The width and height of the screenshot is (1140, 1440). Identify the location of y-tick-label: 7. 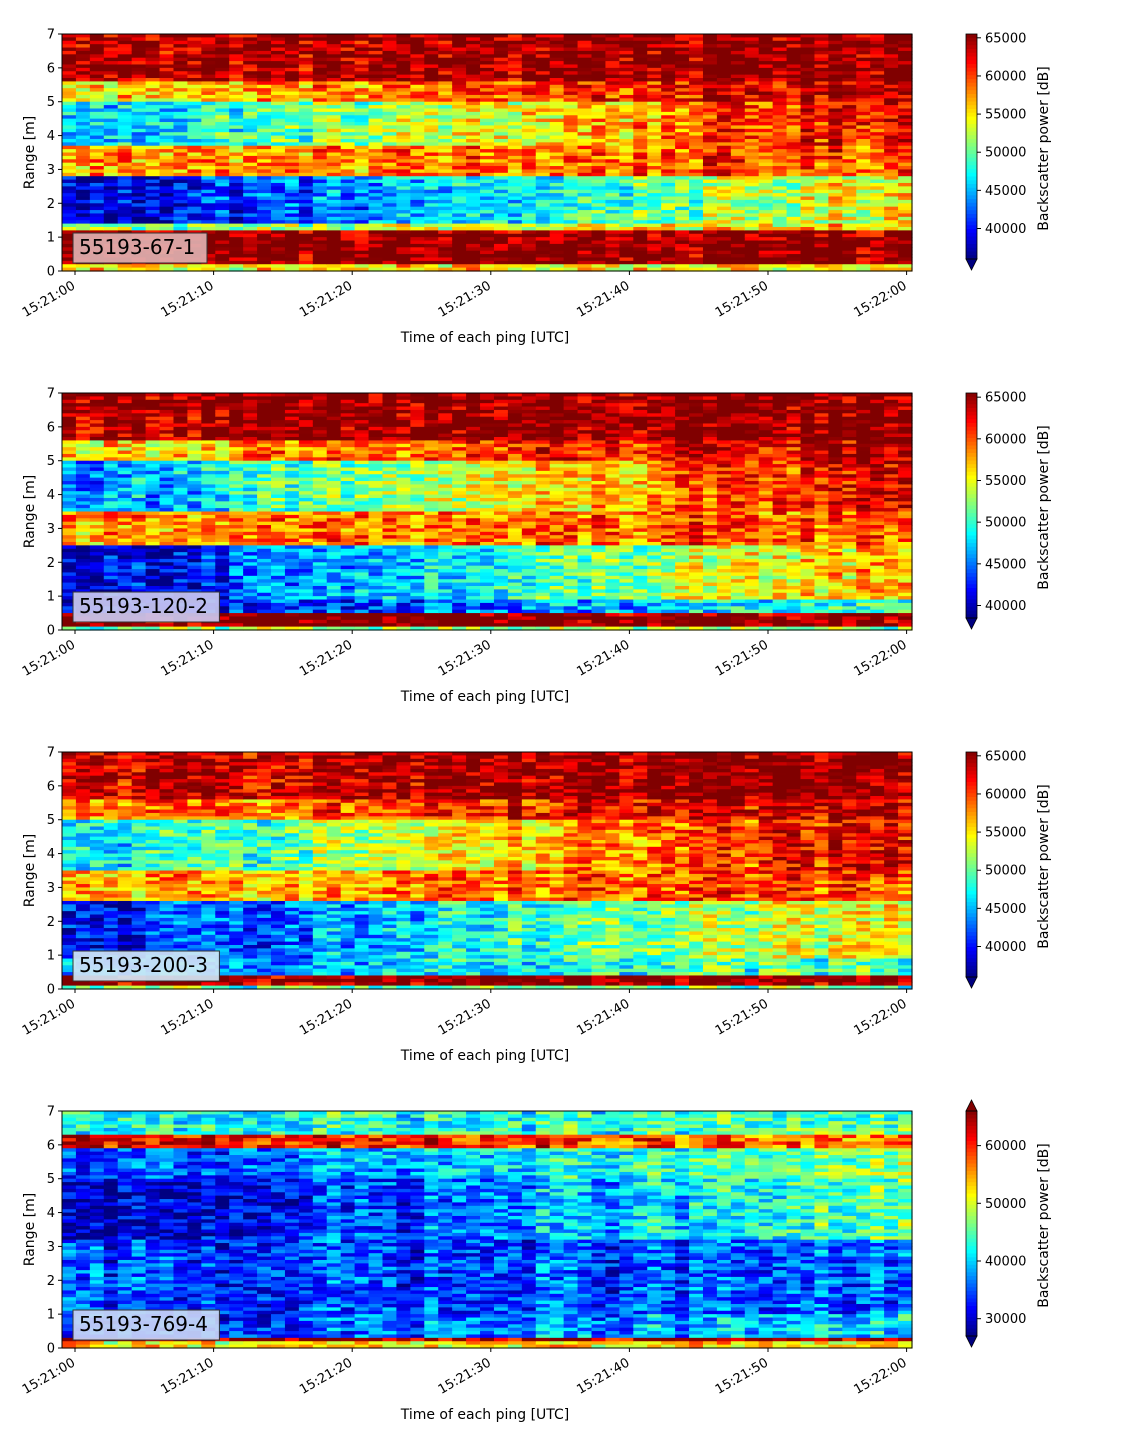
(51, 35).